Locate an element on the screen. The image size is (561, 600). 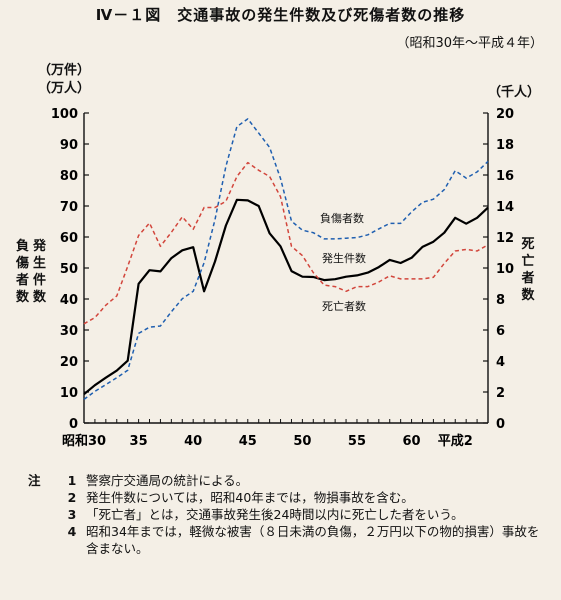
series-label: 負傷者数 is located at coordinates (342, 218).